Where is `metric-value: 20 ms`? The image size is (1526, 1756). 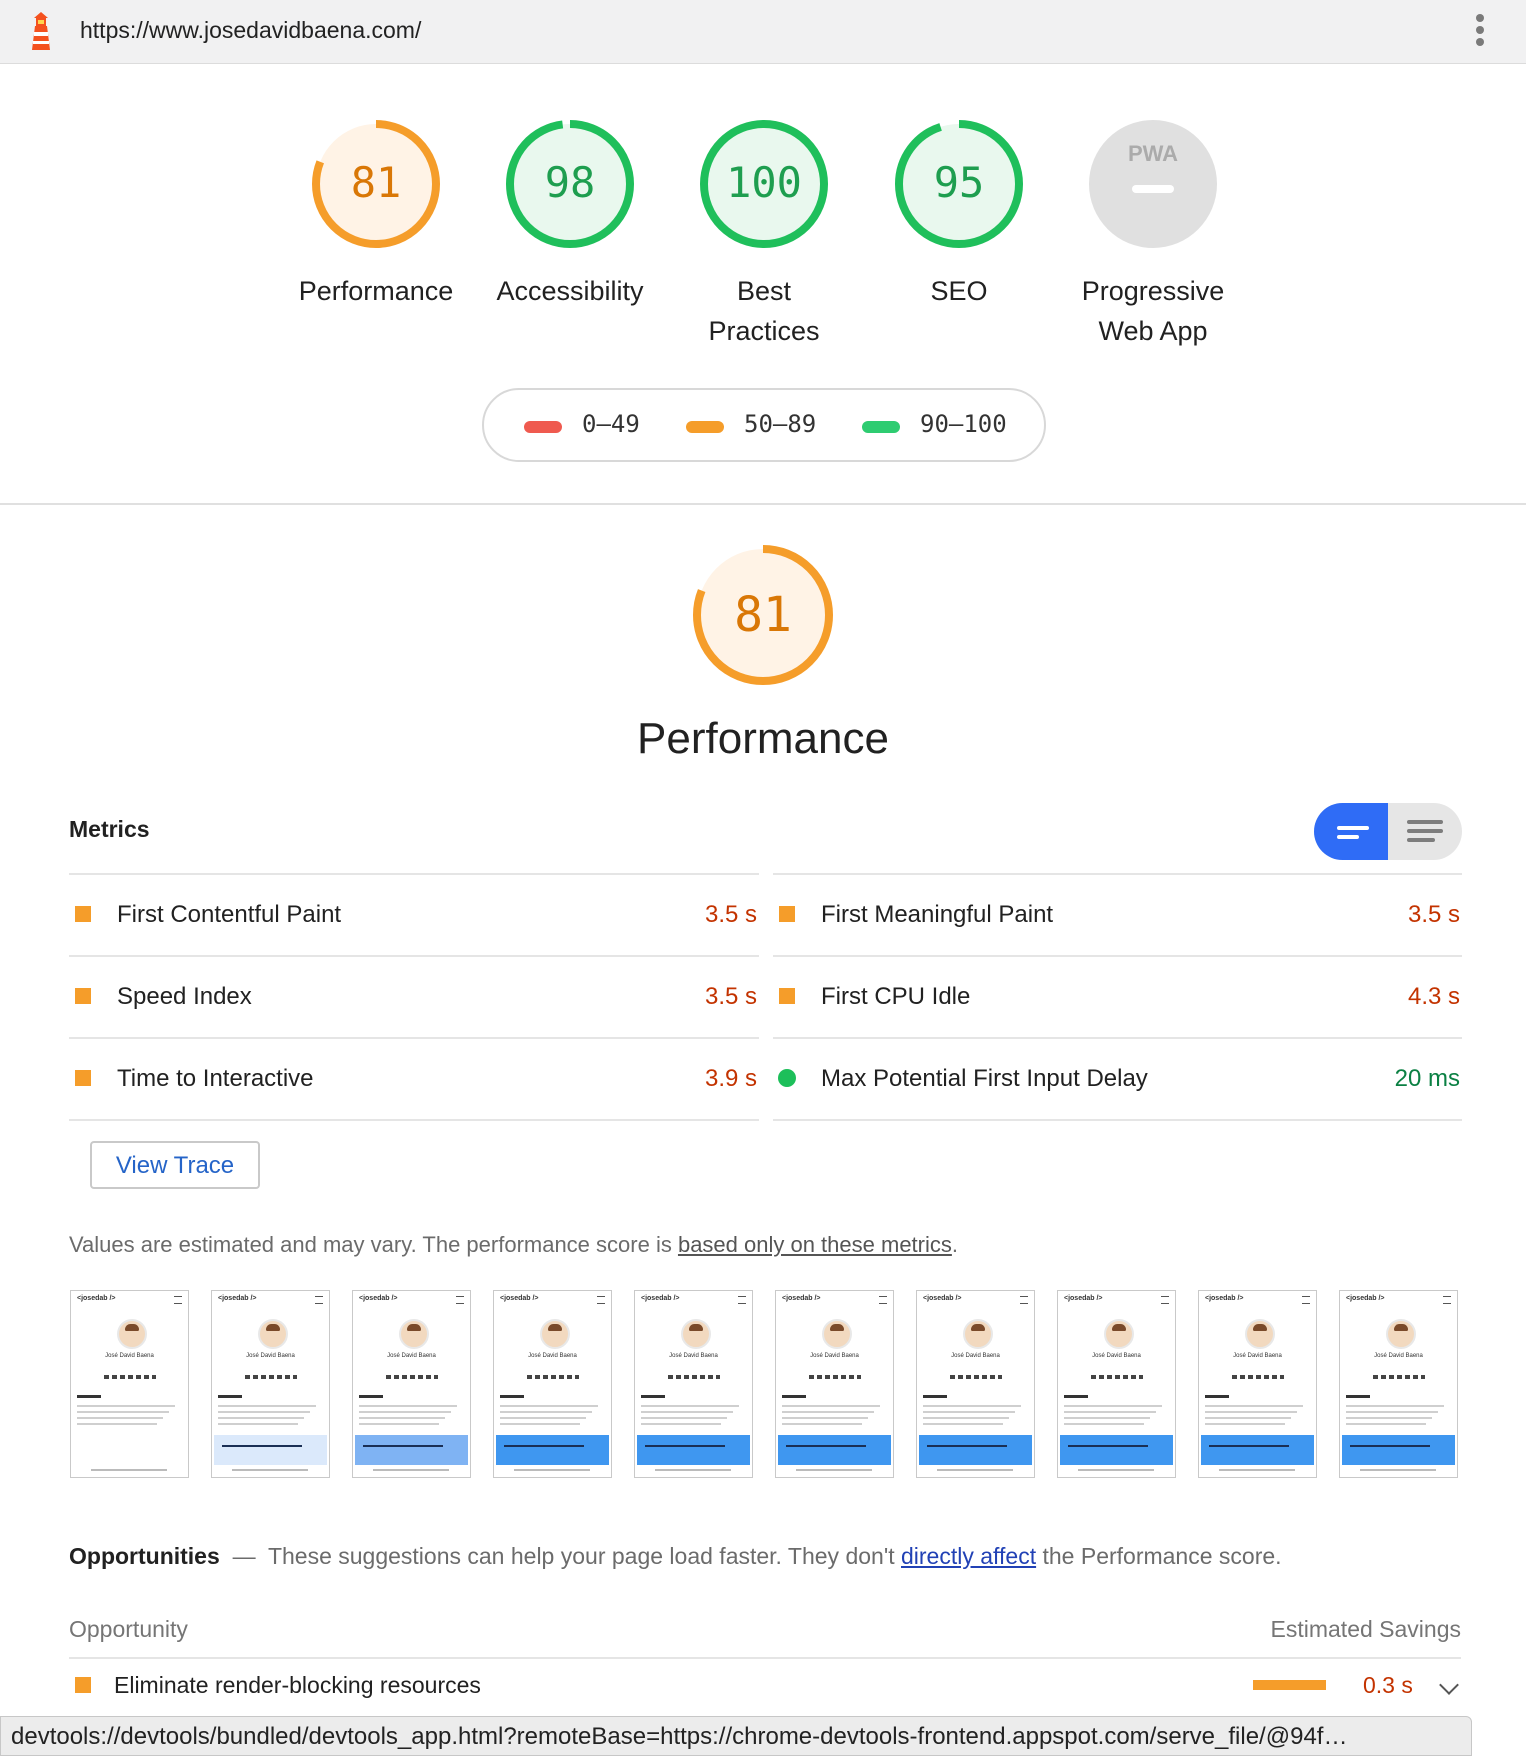
metric-value: 20 ms is located at coordinates (1427, 1078).